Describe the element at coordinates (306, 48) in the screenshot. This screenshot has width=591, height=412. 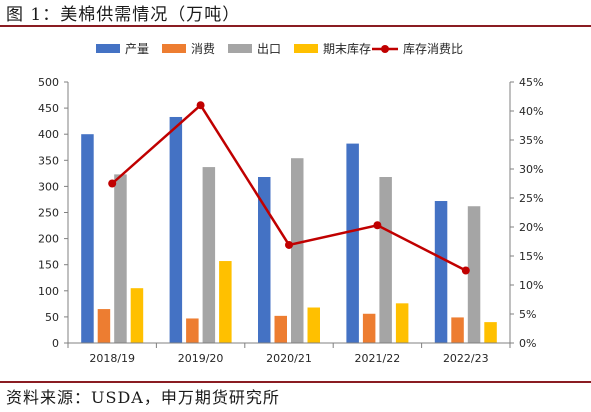
I see `legend-ending-stocks-swatch` at that location.